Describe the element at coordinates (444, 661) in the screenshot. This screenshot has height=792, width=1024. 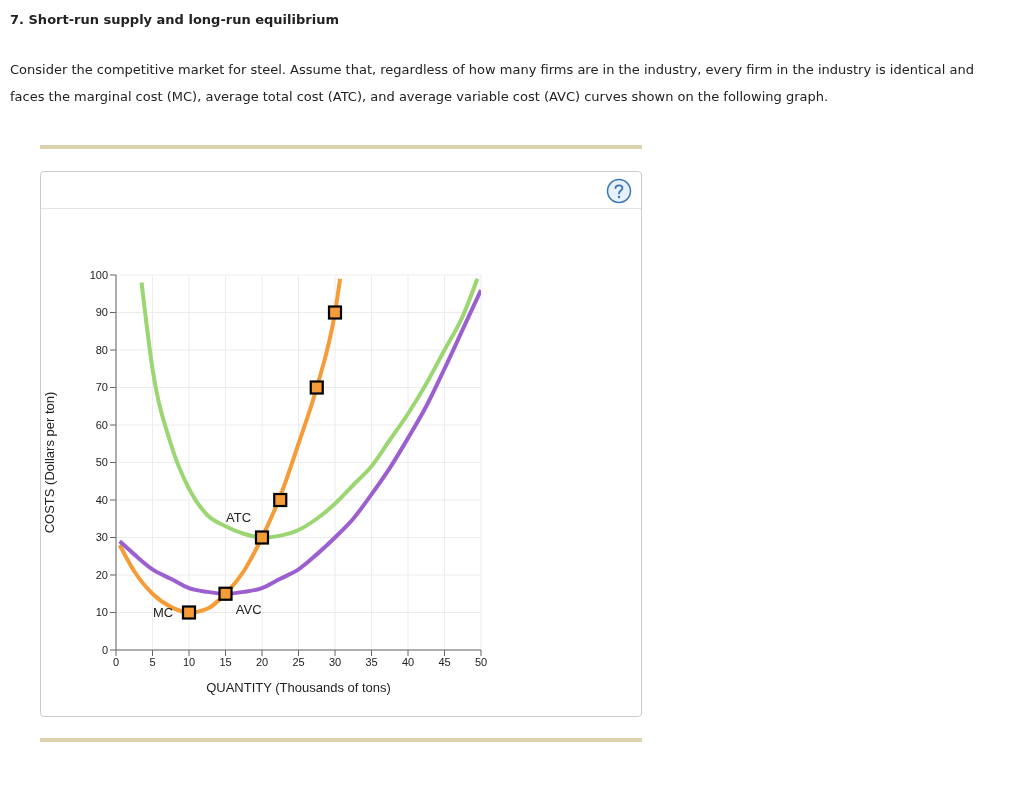
I see `x-tick-label: 45` at that location.